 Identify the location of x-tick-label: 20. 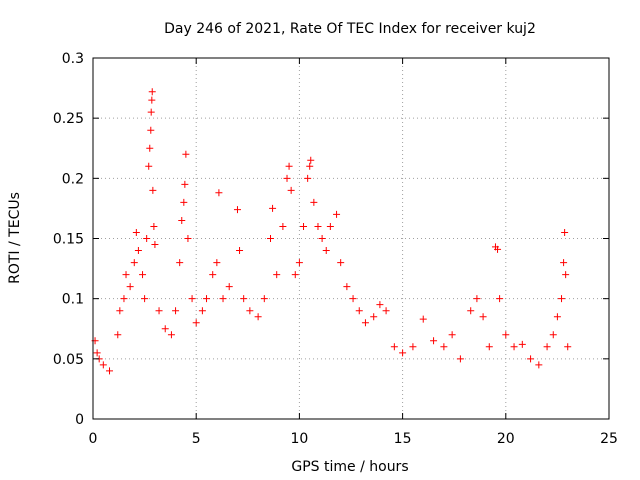
(506, 439).